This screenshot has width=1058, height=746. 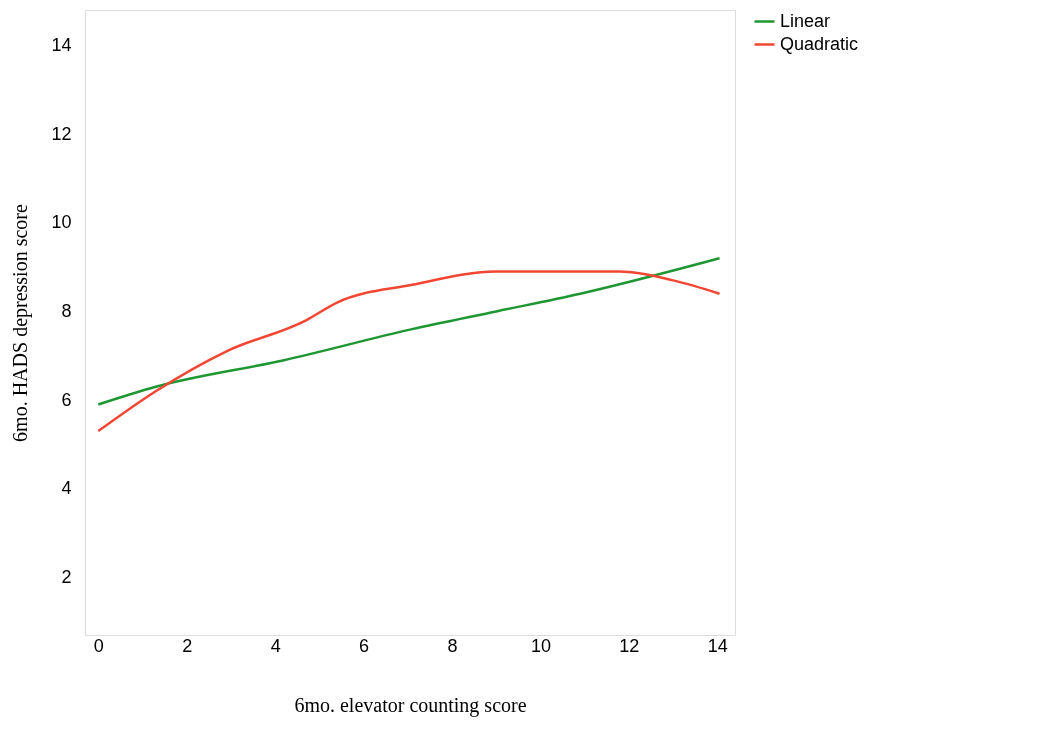 I want to click on y-tick-label: 10, so click(x=61, y=222).